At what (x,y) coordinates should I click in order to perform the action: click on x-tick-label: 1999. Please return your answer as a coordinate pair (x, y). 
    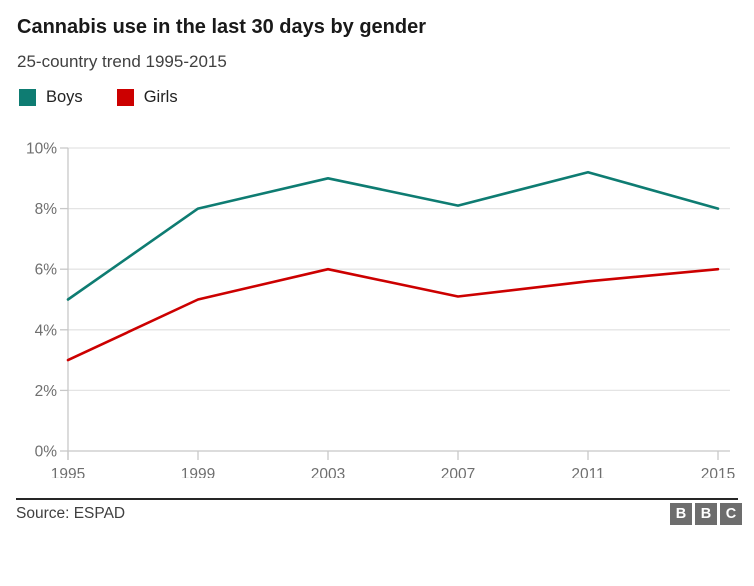
    Looking at the image, I should click on (198, 472).